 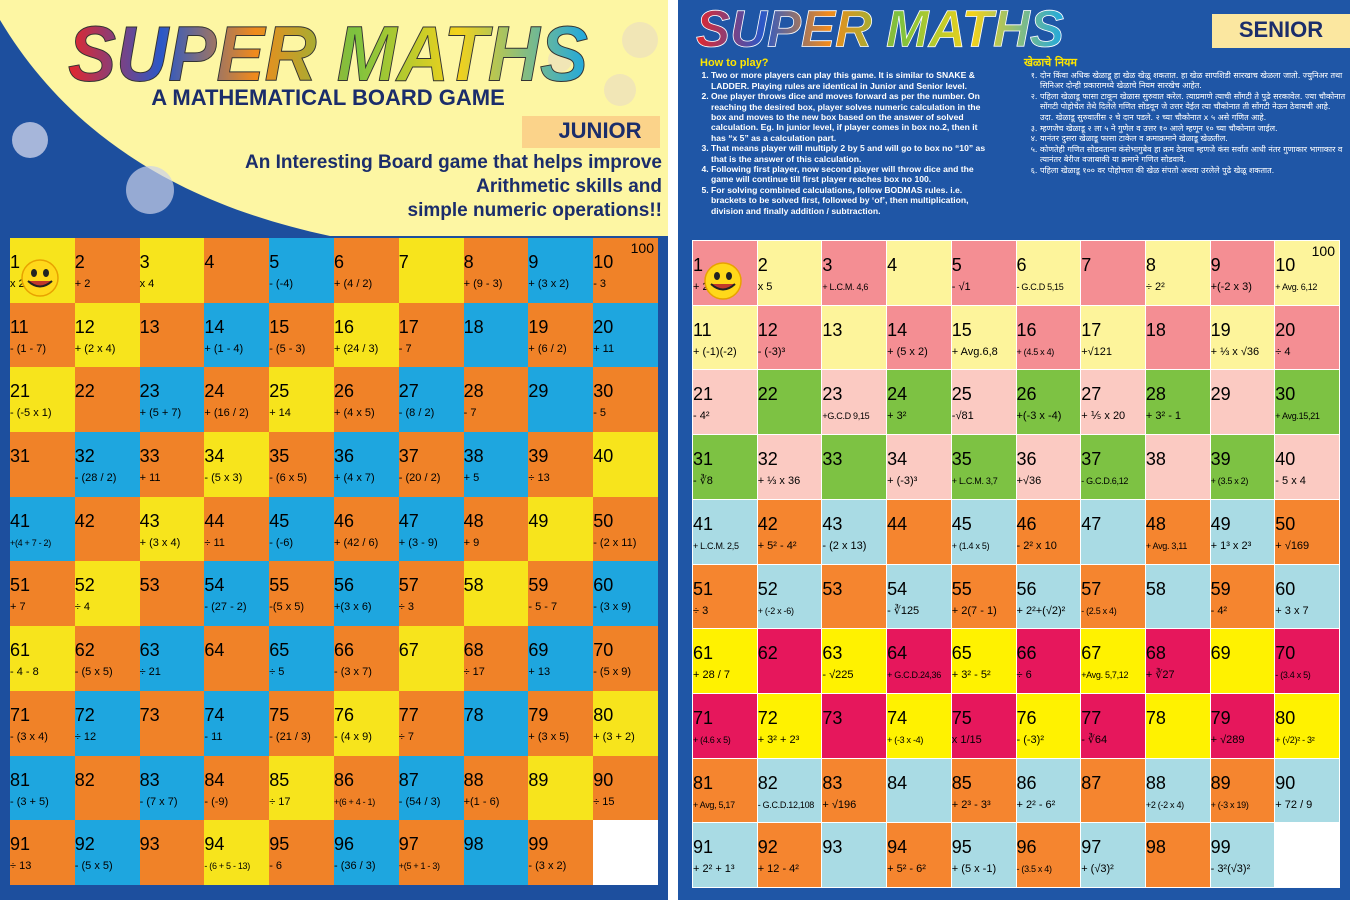 I want to click on cell-operation: - (20 / 2), so click(x=419, y=478).